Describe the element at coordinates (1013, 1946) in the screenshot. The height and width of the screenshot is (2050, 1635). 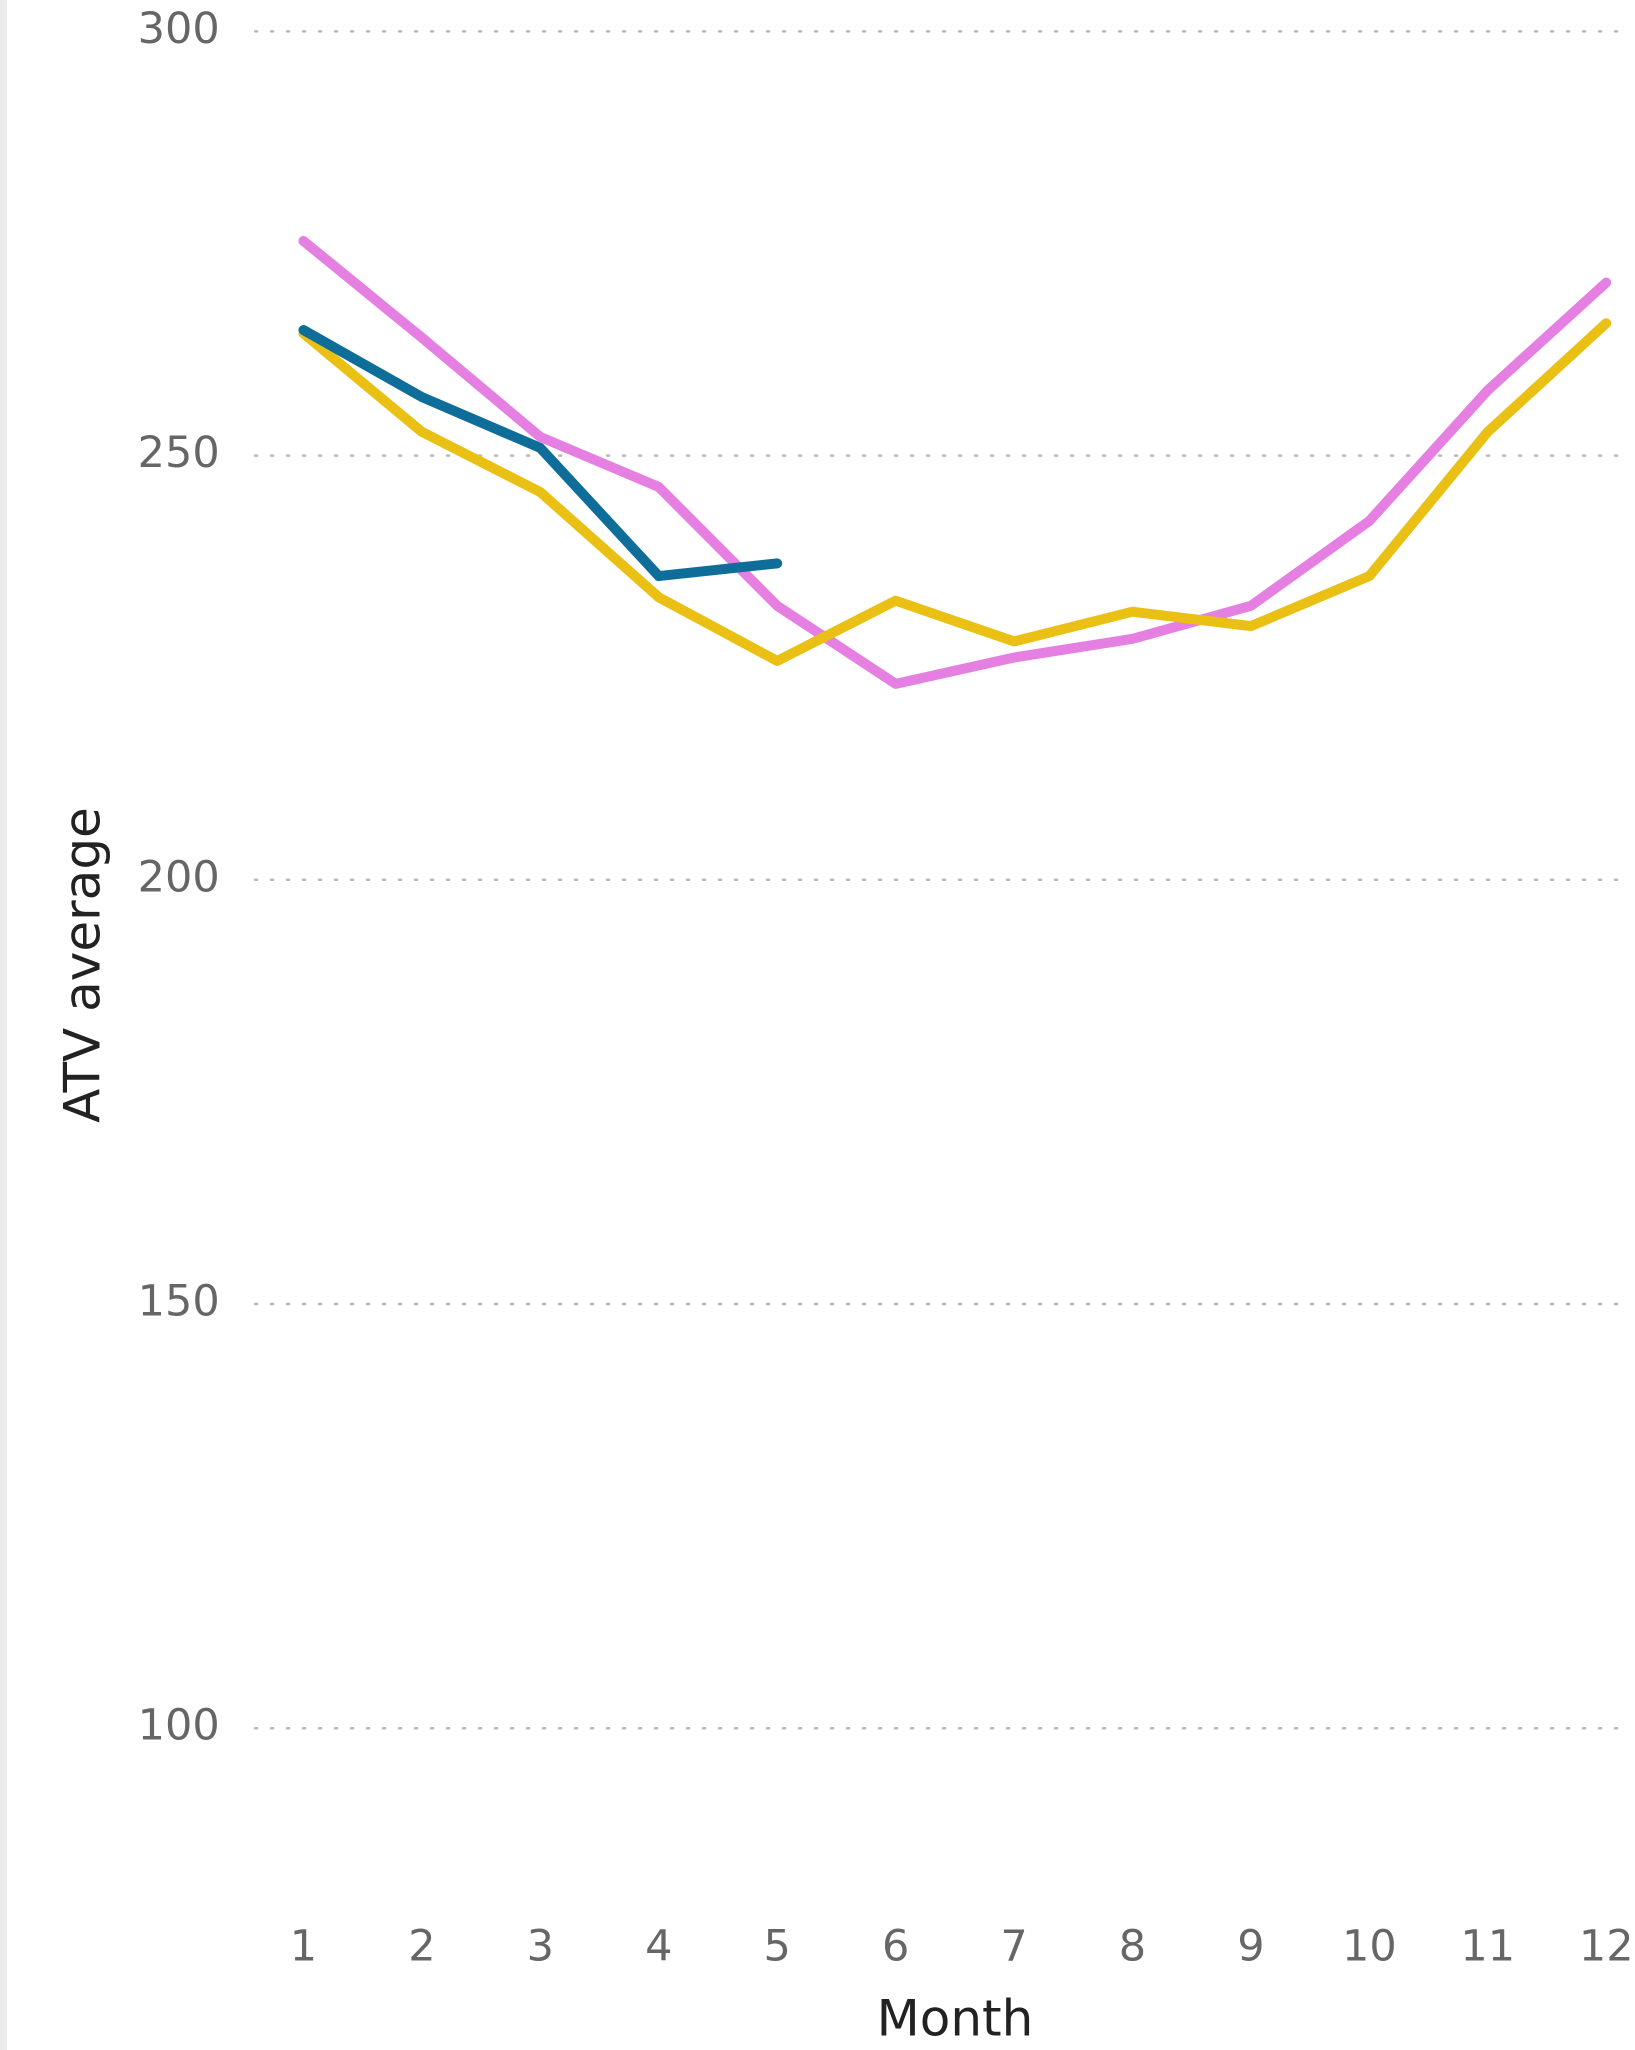
I see `x-tick-label: 7` at that location.